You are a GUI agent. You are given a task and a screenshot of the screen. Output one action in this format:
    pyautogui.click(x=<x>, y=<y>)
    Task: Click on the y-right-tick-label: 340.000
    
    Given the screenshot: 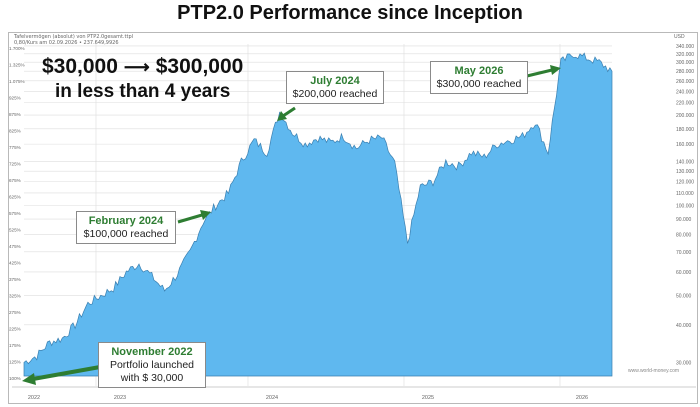 What is the action you would take?
    pyautogui.click(x=685, y=47)
    